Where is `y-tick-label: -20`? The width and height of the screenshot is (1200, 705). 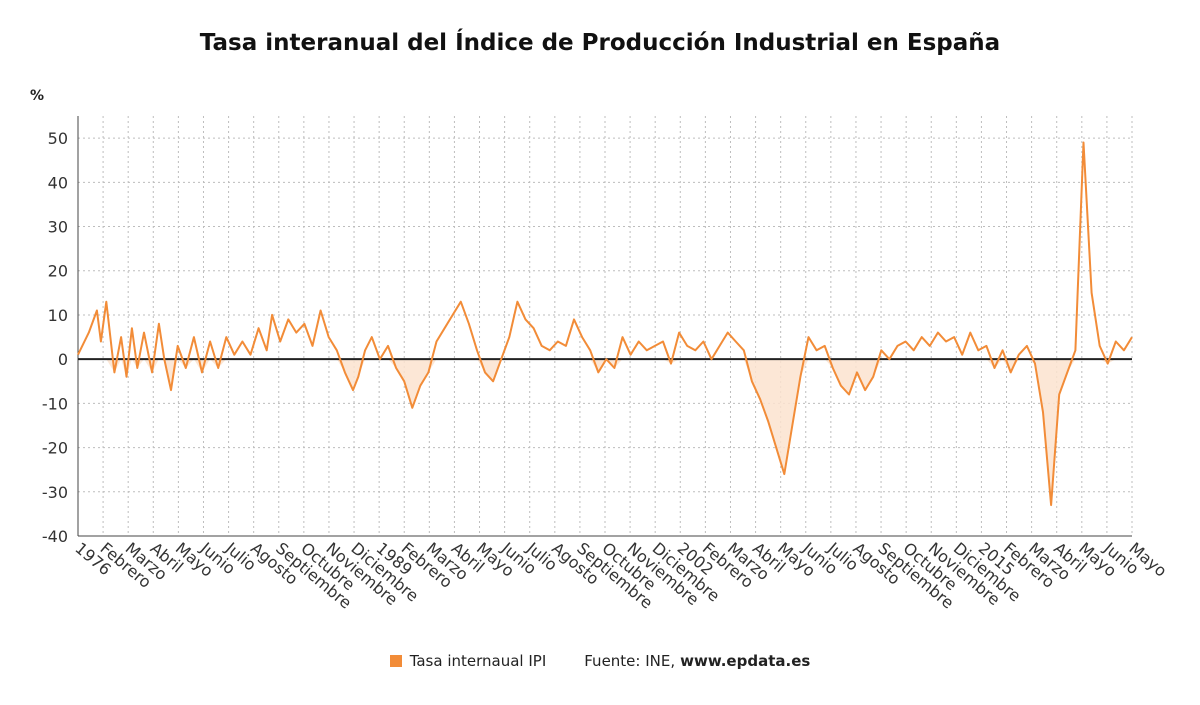 y-tick-label: -20 is located at coordinates (55, 448).